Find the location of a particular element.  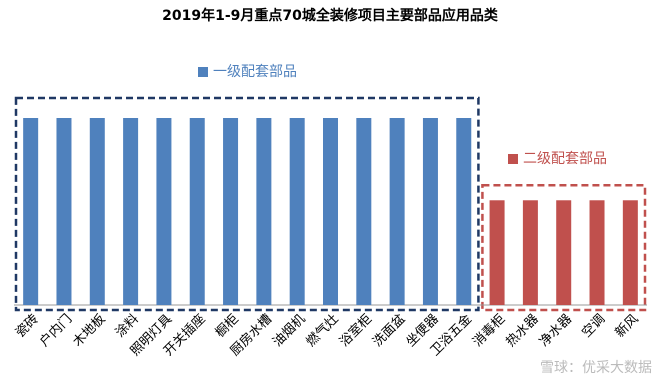

legend-label: 一级配套部品 is located at coordinates (255, 72).